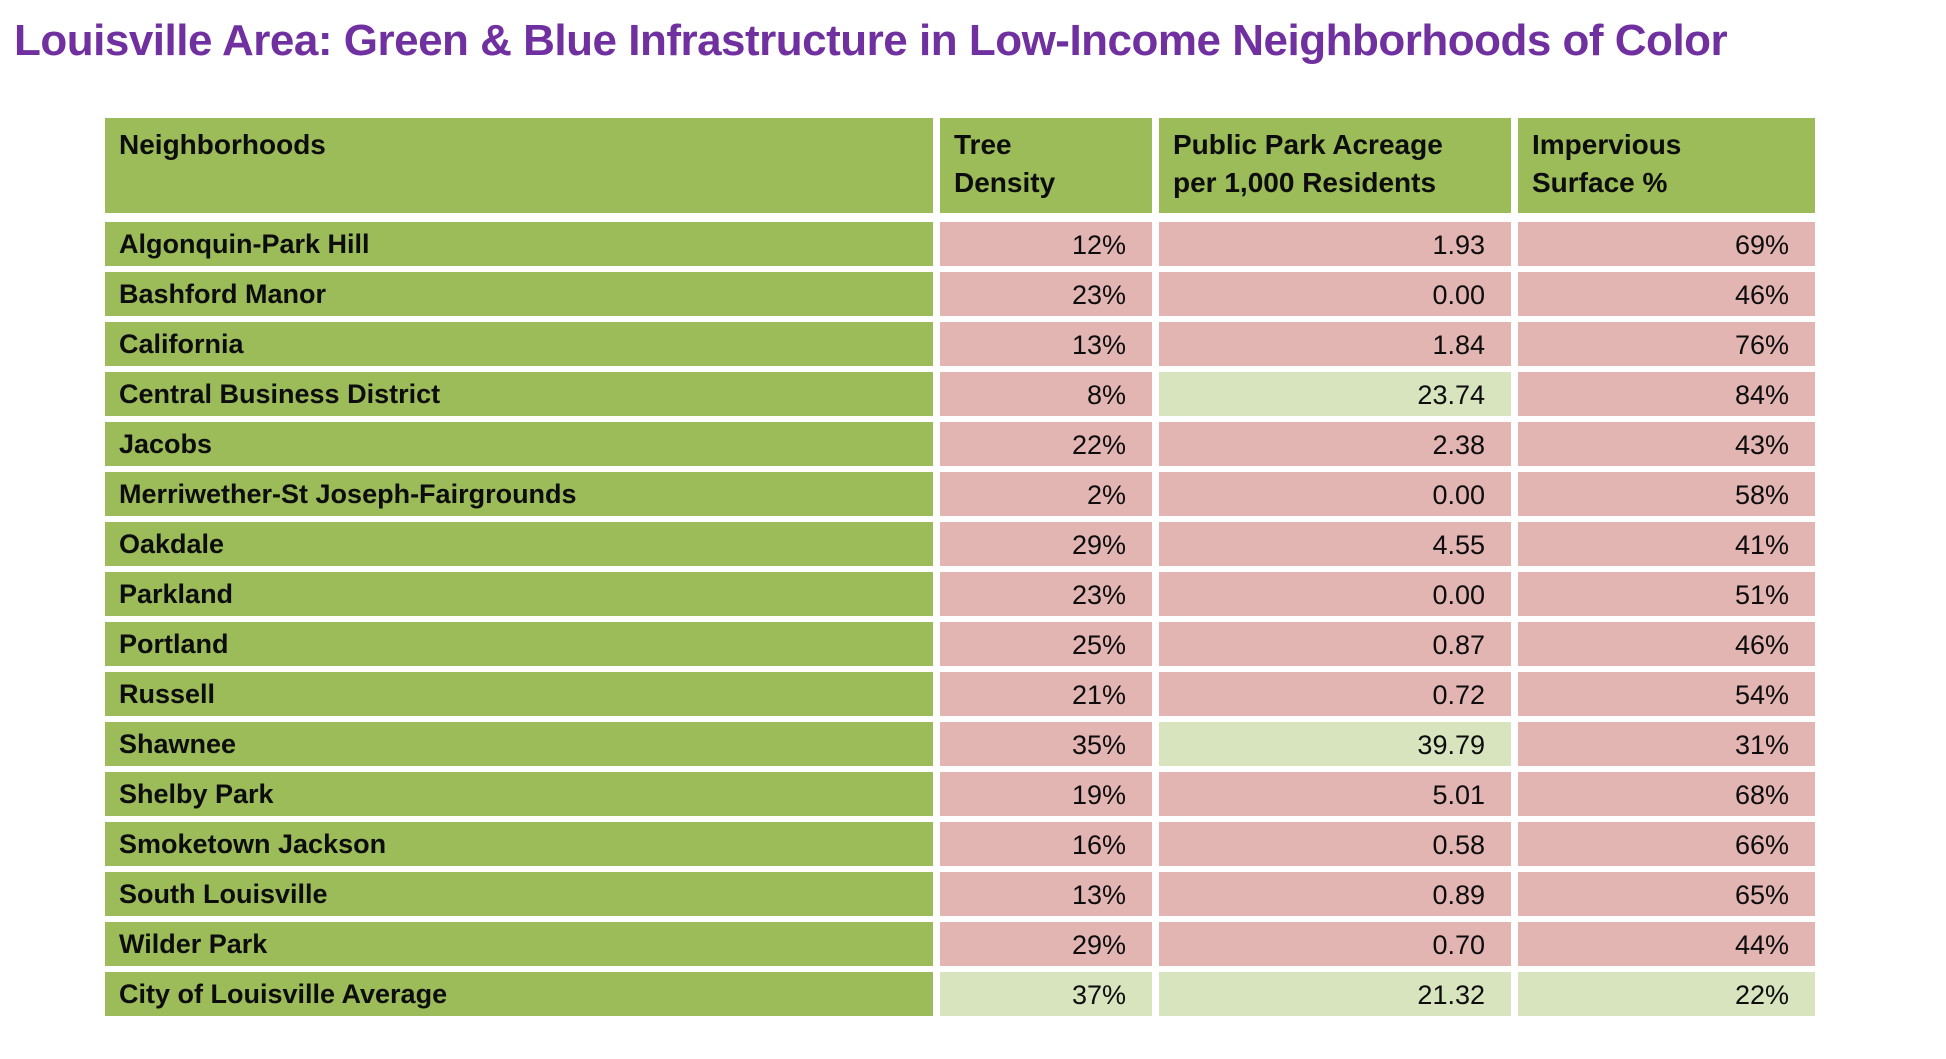 The height and width of the screenshot is (1059, 1946). Describe the element at coordinates (1666, 544) in the screenshot. I see `impervious-surface-value: 41%` at that location.